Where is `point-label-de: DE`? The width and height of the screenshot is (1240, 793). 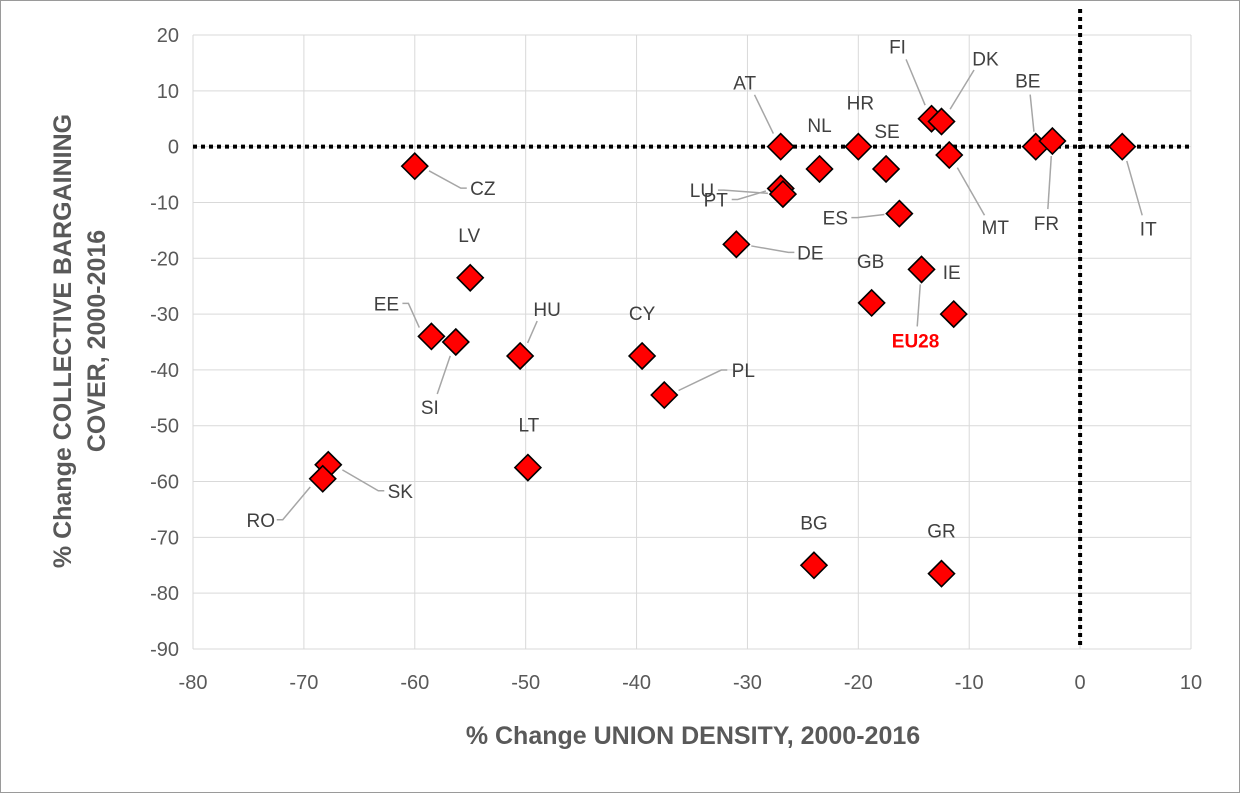
point-label-de: DE is located at coordinates (810, 253).